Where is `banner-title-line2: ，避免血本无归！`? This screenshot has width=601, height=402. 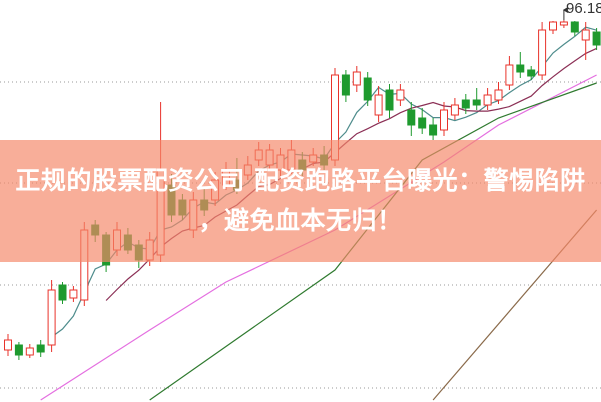
banner-title-line2: ，避免血本无归！ is located at coordinates (300, 220).